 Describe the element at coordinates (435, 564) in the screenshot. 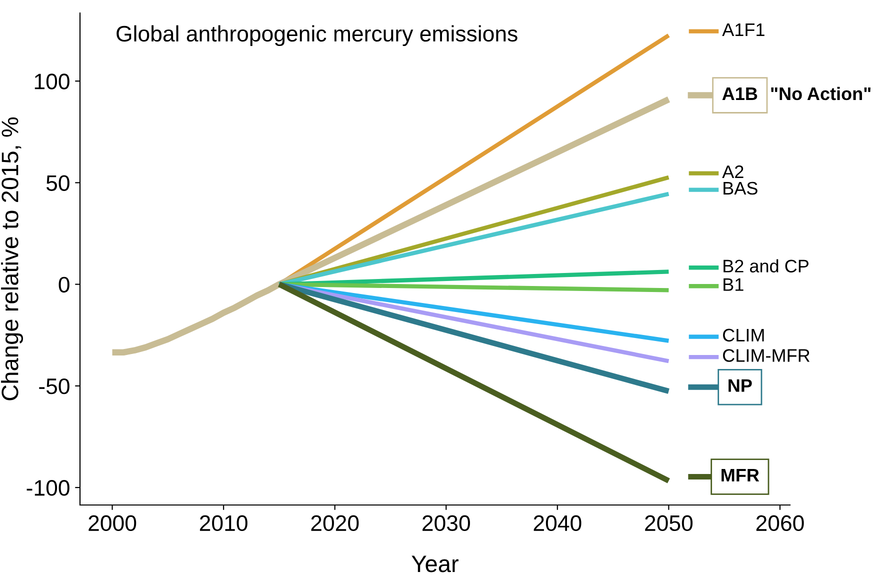

I see `x-axis-title: Year` at that location.